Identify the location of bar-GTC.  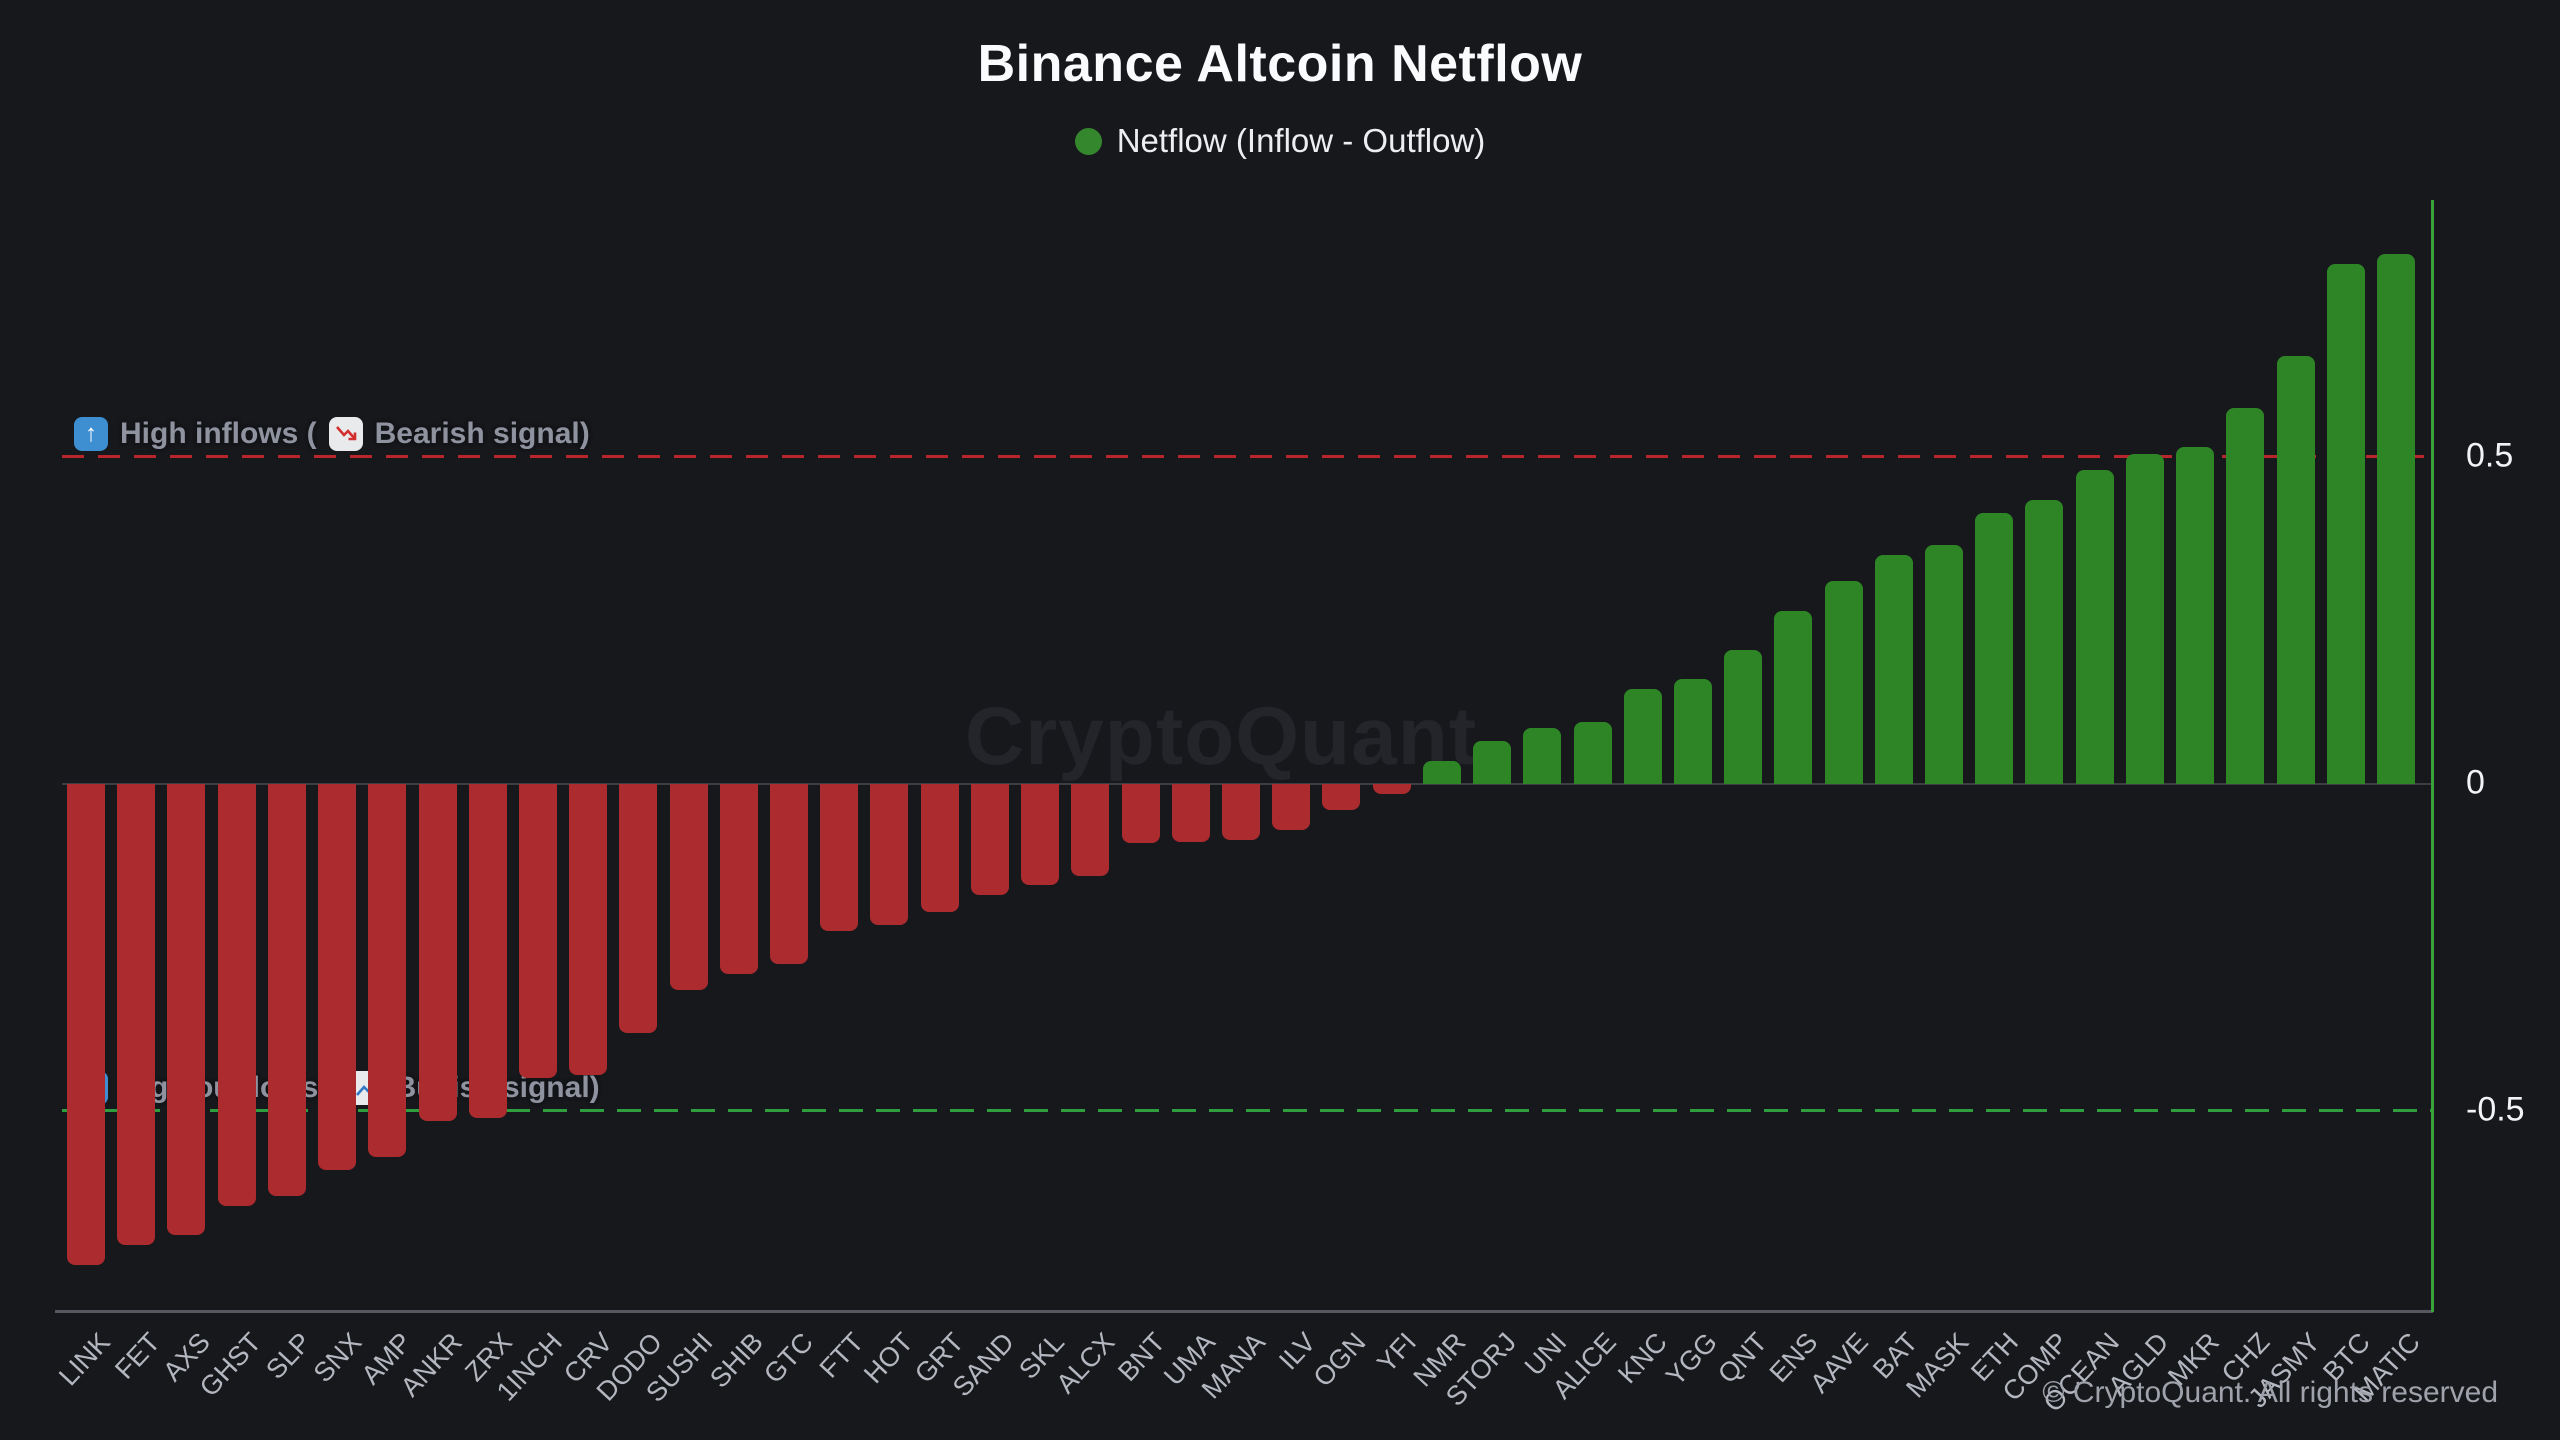
(789, 874).